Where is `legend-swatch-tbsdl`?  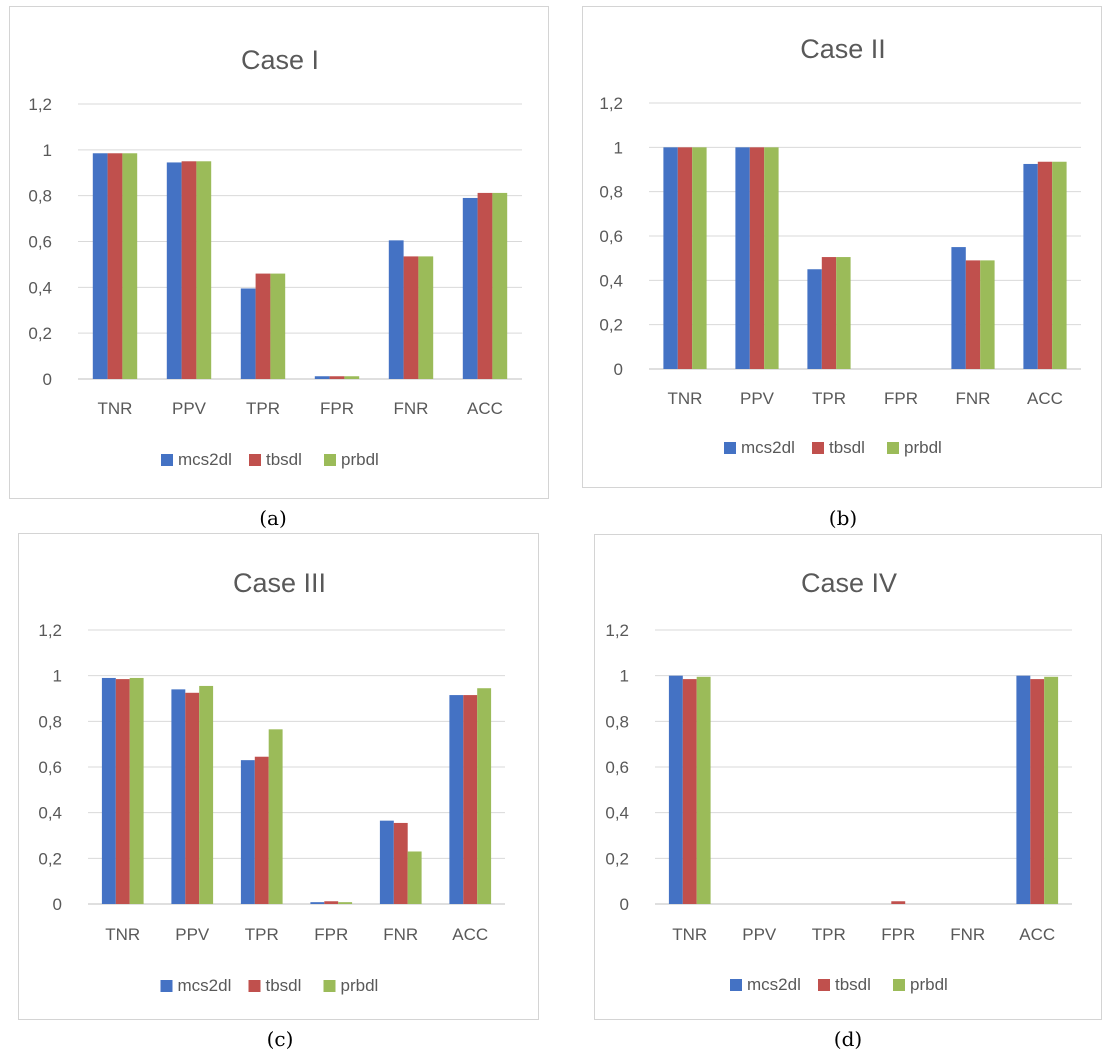 legend-swatch-tbsdl is located at coordinates (818, 448).